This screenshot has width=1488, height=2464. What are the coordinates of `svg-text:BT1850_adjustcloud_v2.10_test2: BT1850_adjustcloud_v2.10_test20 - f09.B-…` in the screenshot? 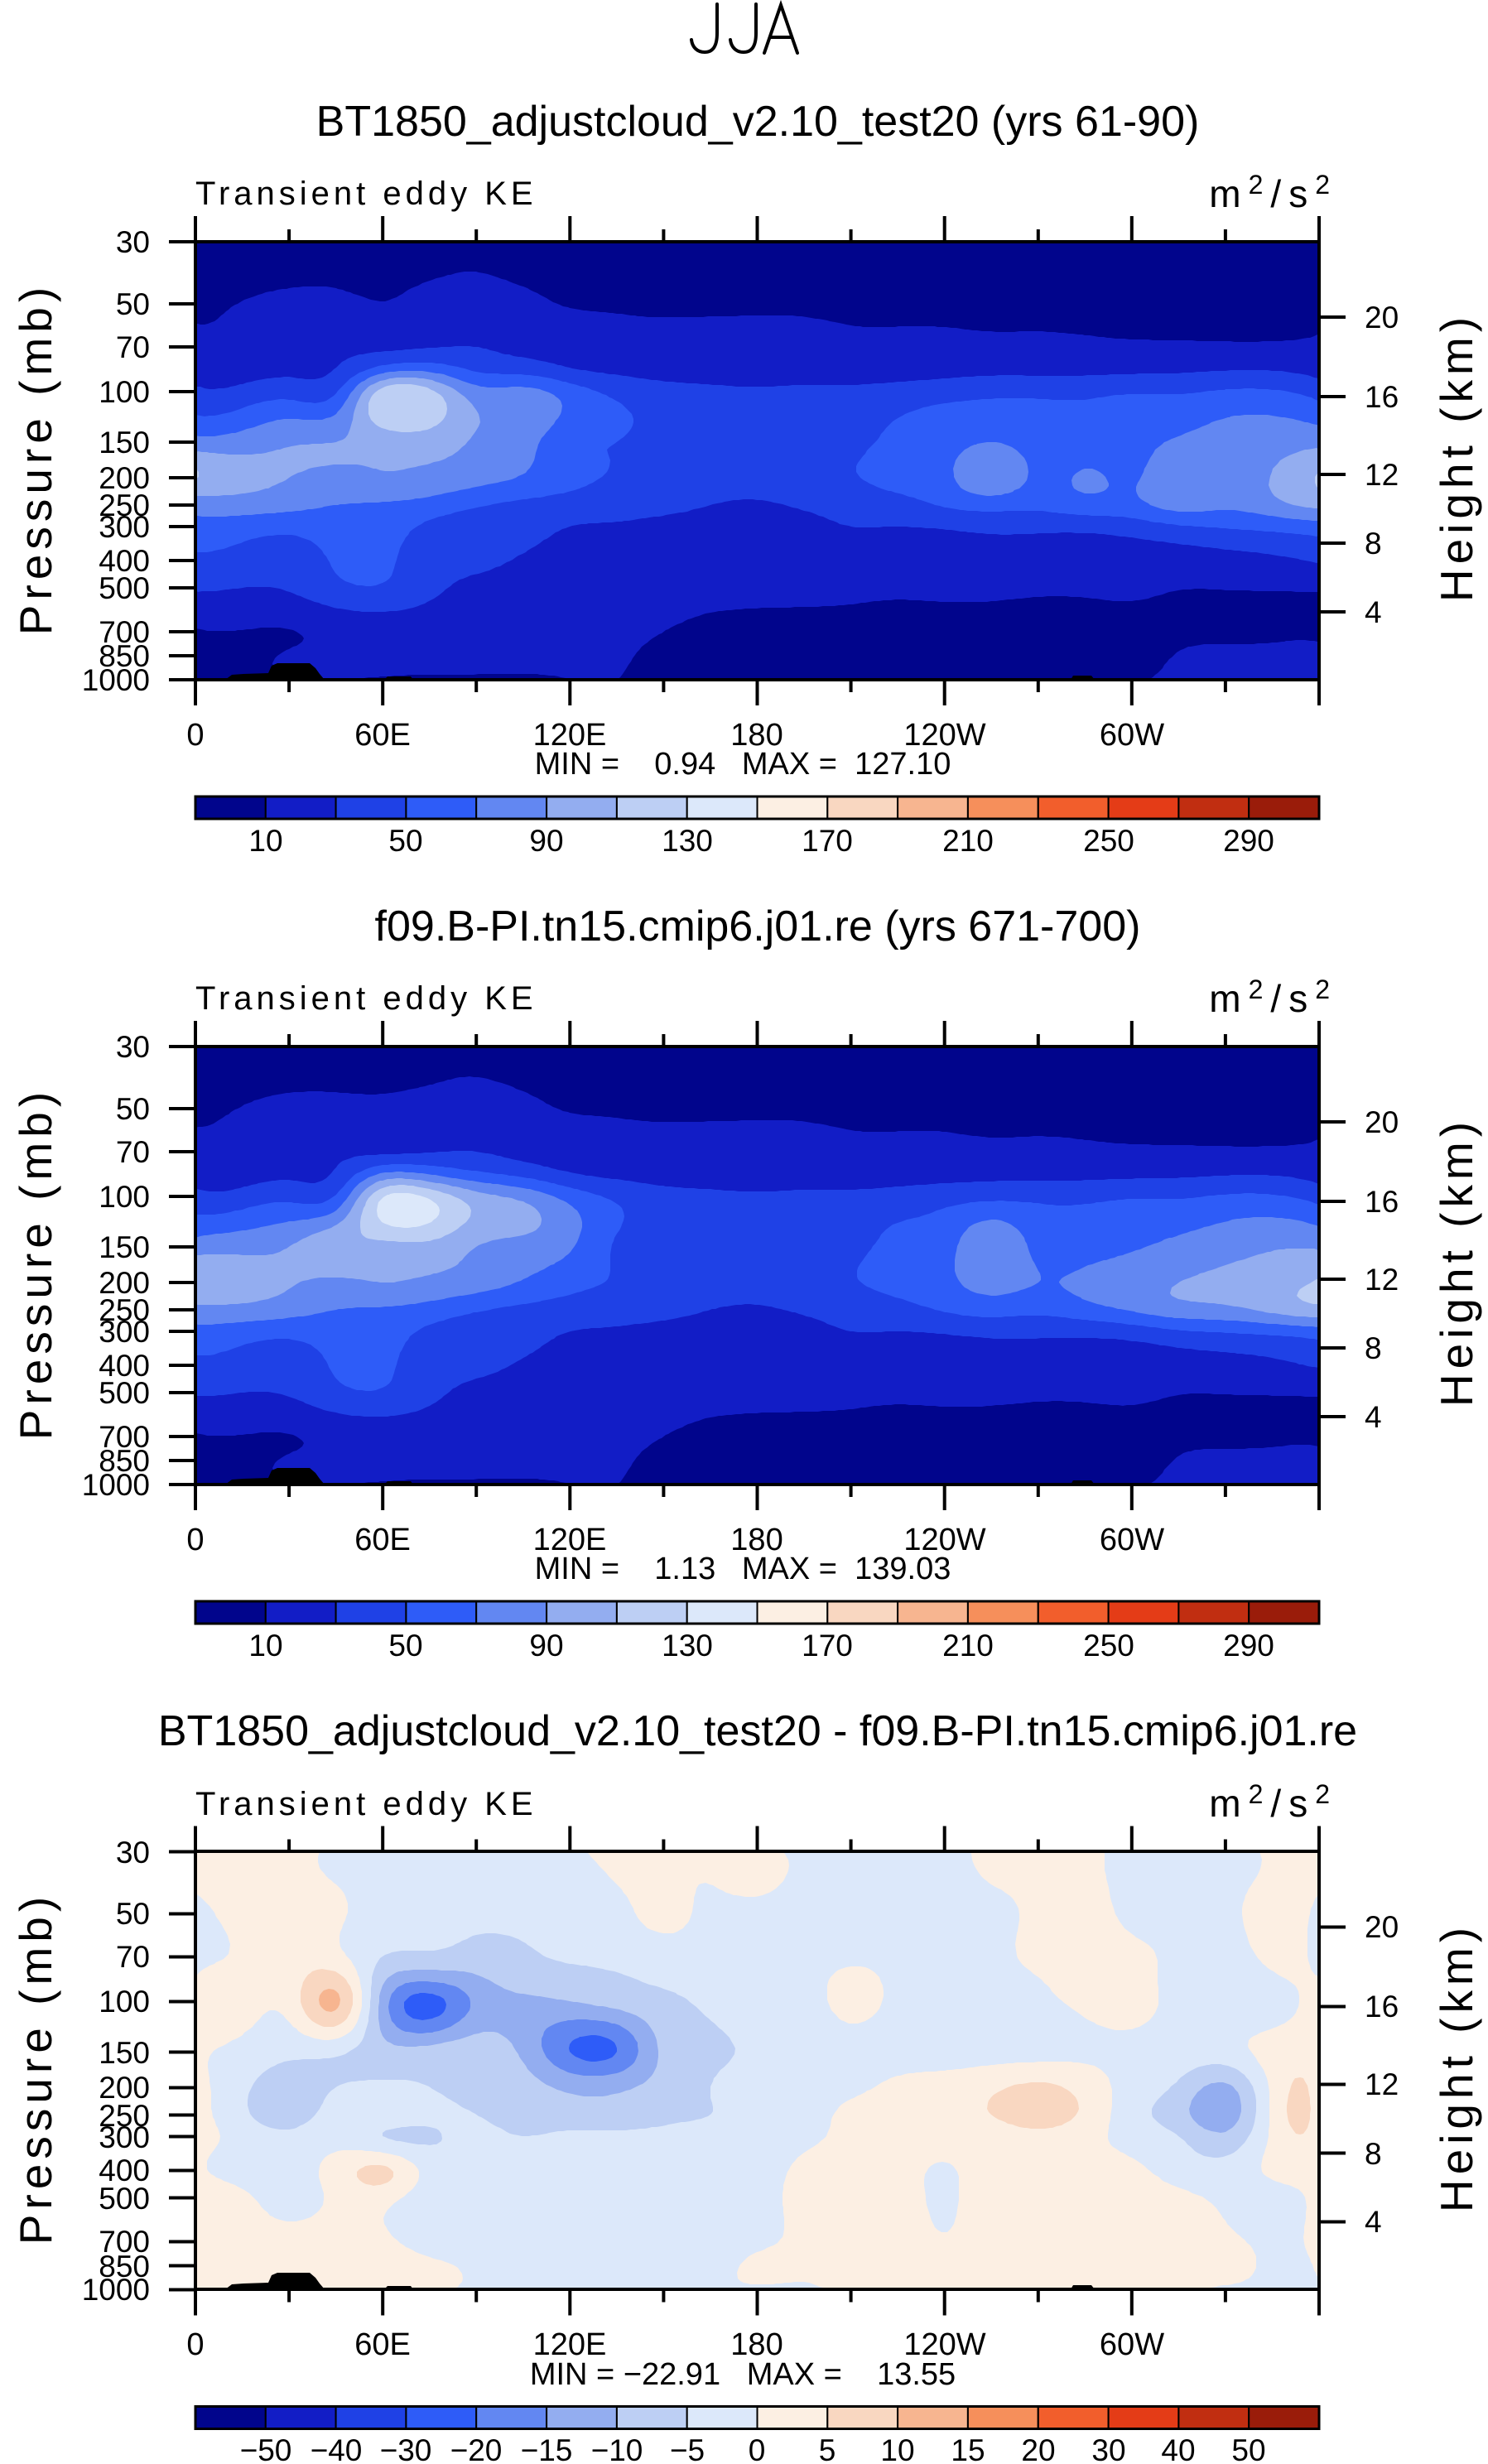 It's located at (757, 1731).